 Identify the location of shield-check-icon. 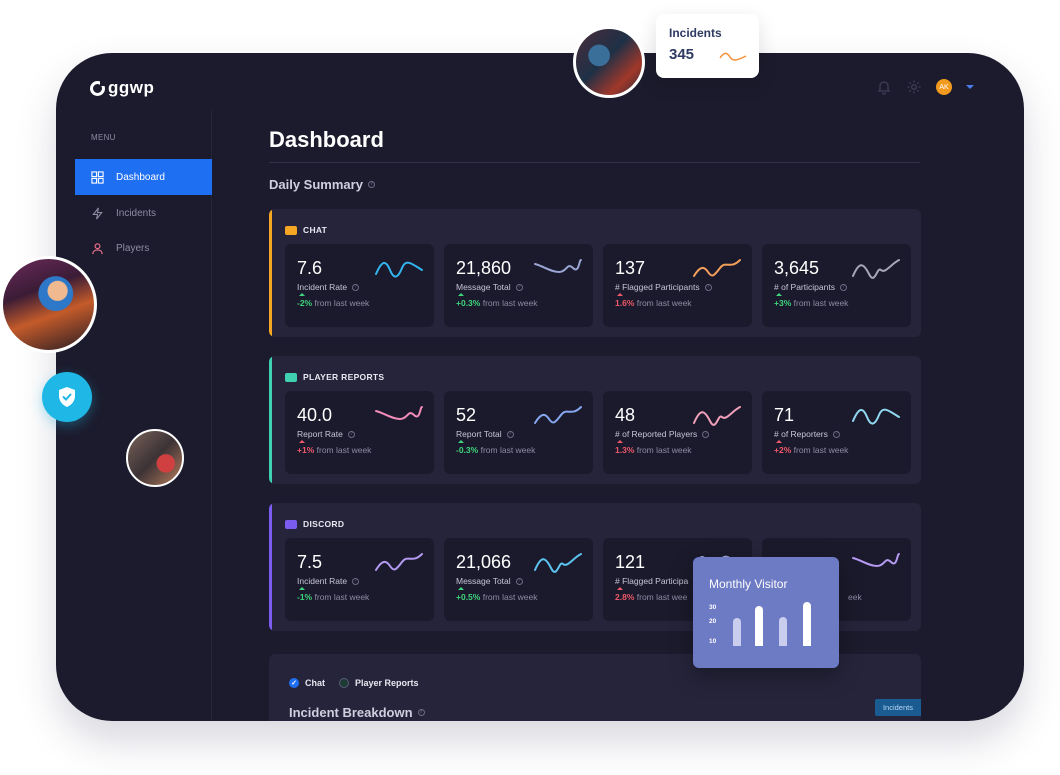
(67, 397).